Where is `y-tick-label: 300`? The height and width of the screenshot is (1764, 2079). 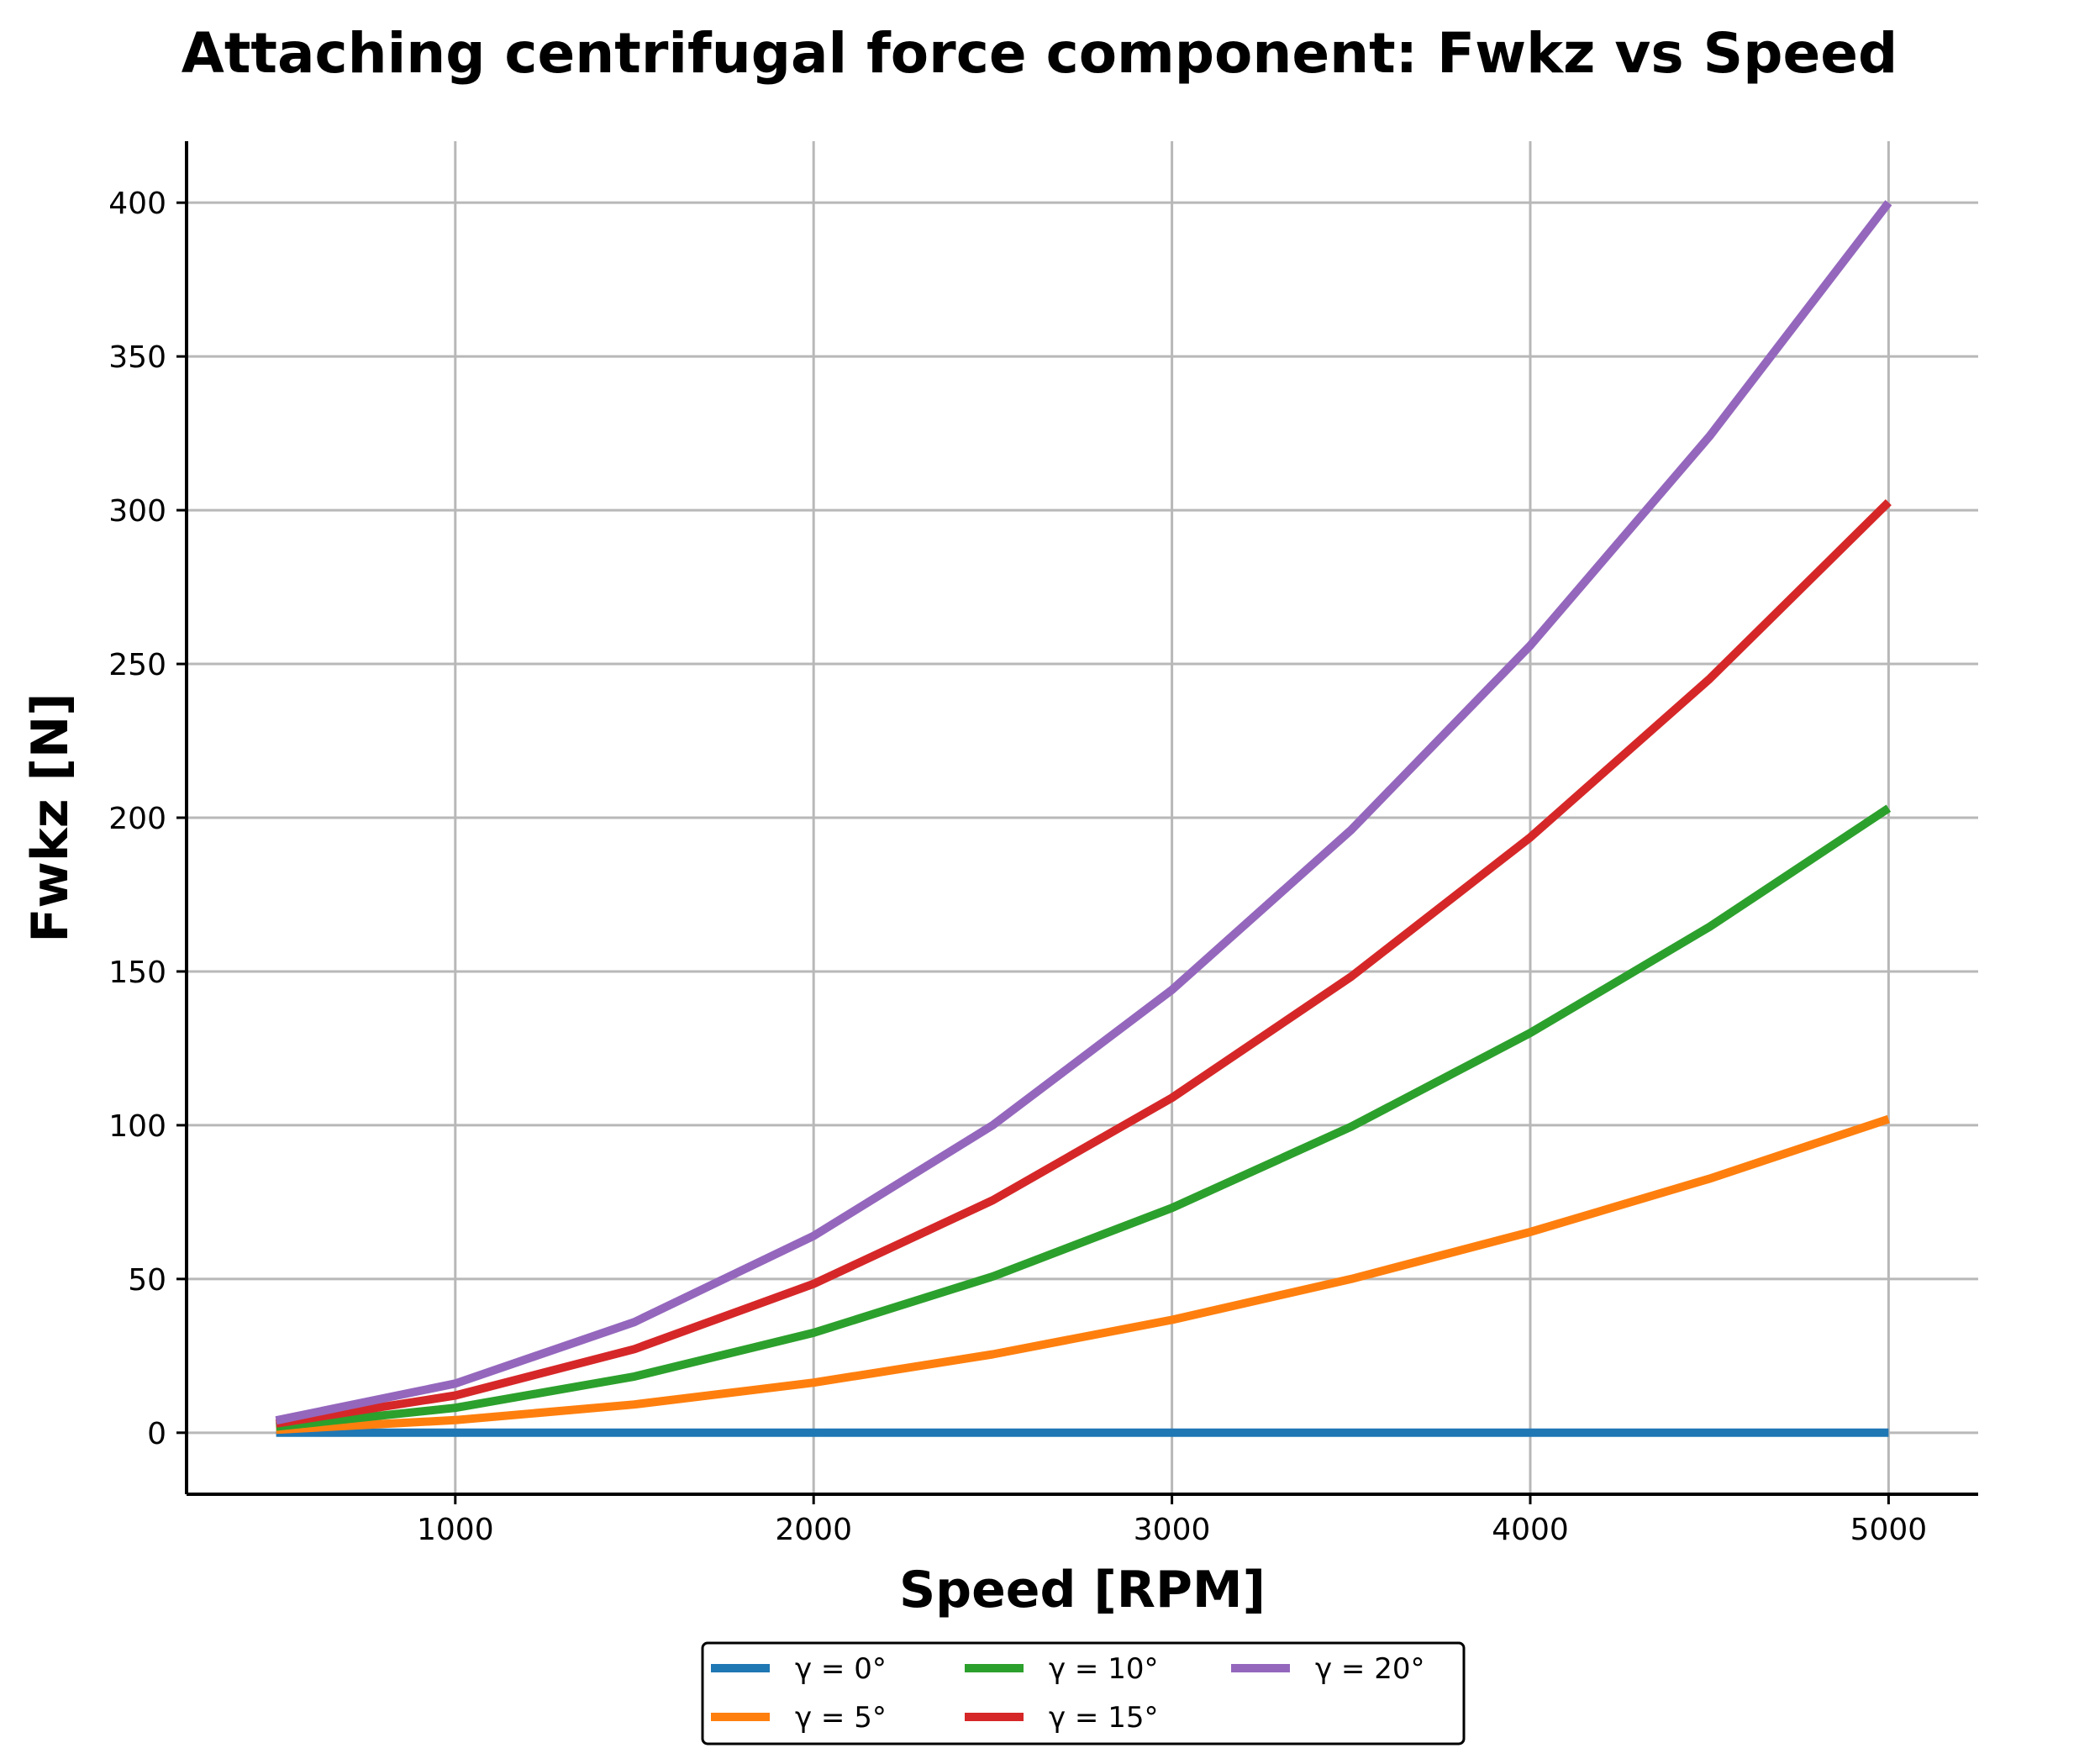
y-tick-label: 300 is located at coordinates (137, 511).